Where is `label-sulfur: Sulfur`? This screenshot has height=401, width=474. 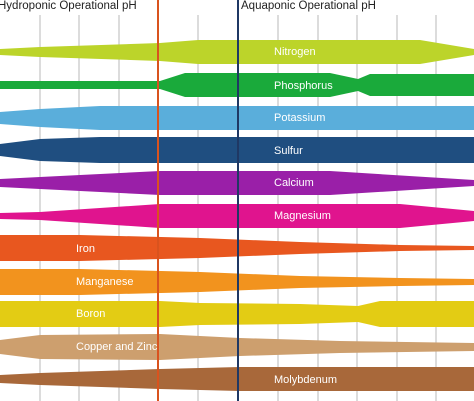
label-sulfur: Sulfur is located at coordinates (288, 151).